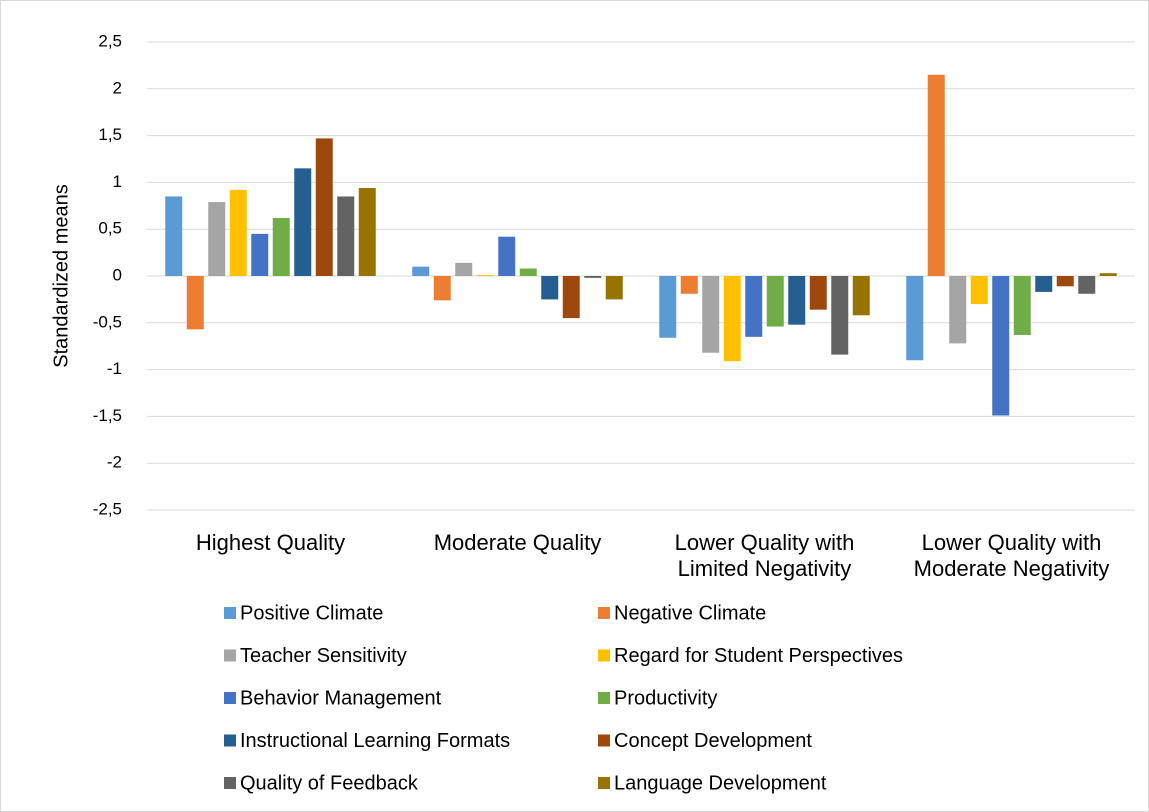 The height and width of the screenshot is (812, 1149). What do you see at coordinates (117, 181) in the screenshot?
I see `y-tick-label: 1` at bounding box center [117, 181].